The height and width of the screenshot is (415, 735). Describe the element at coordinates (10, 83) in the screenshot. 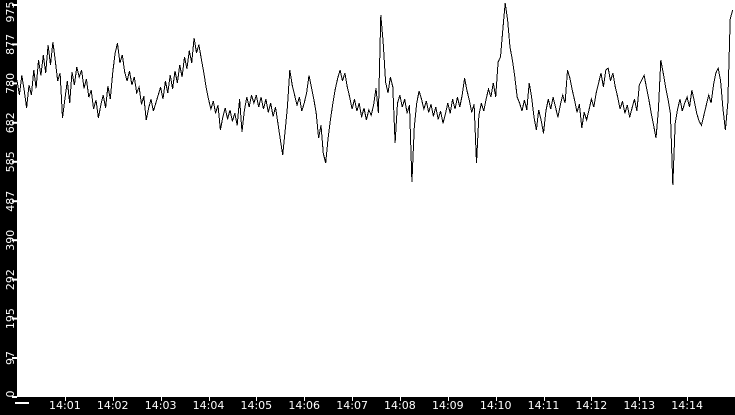

I see `y-tick-label: 780` at that location.